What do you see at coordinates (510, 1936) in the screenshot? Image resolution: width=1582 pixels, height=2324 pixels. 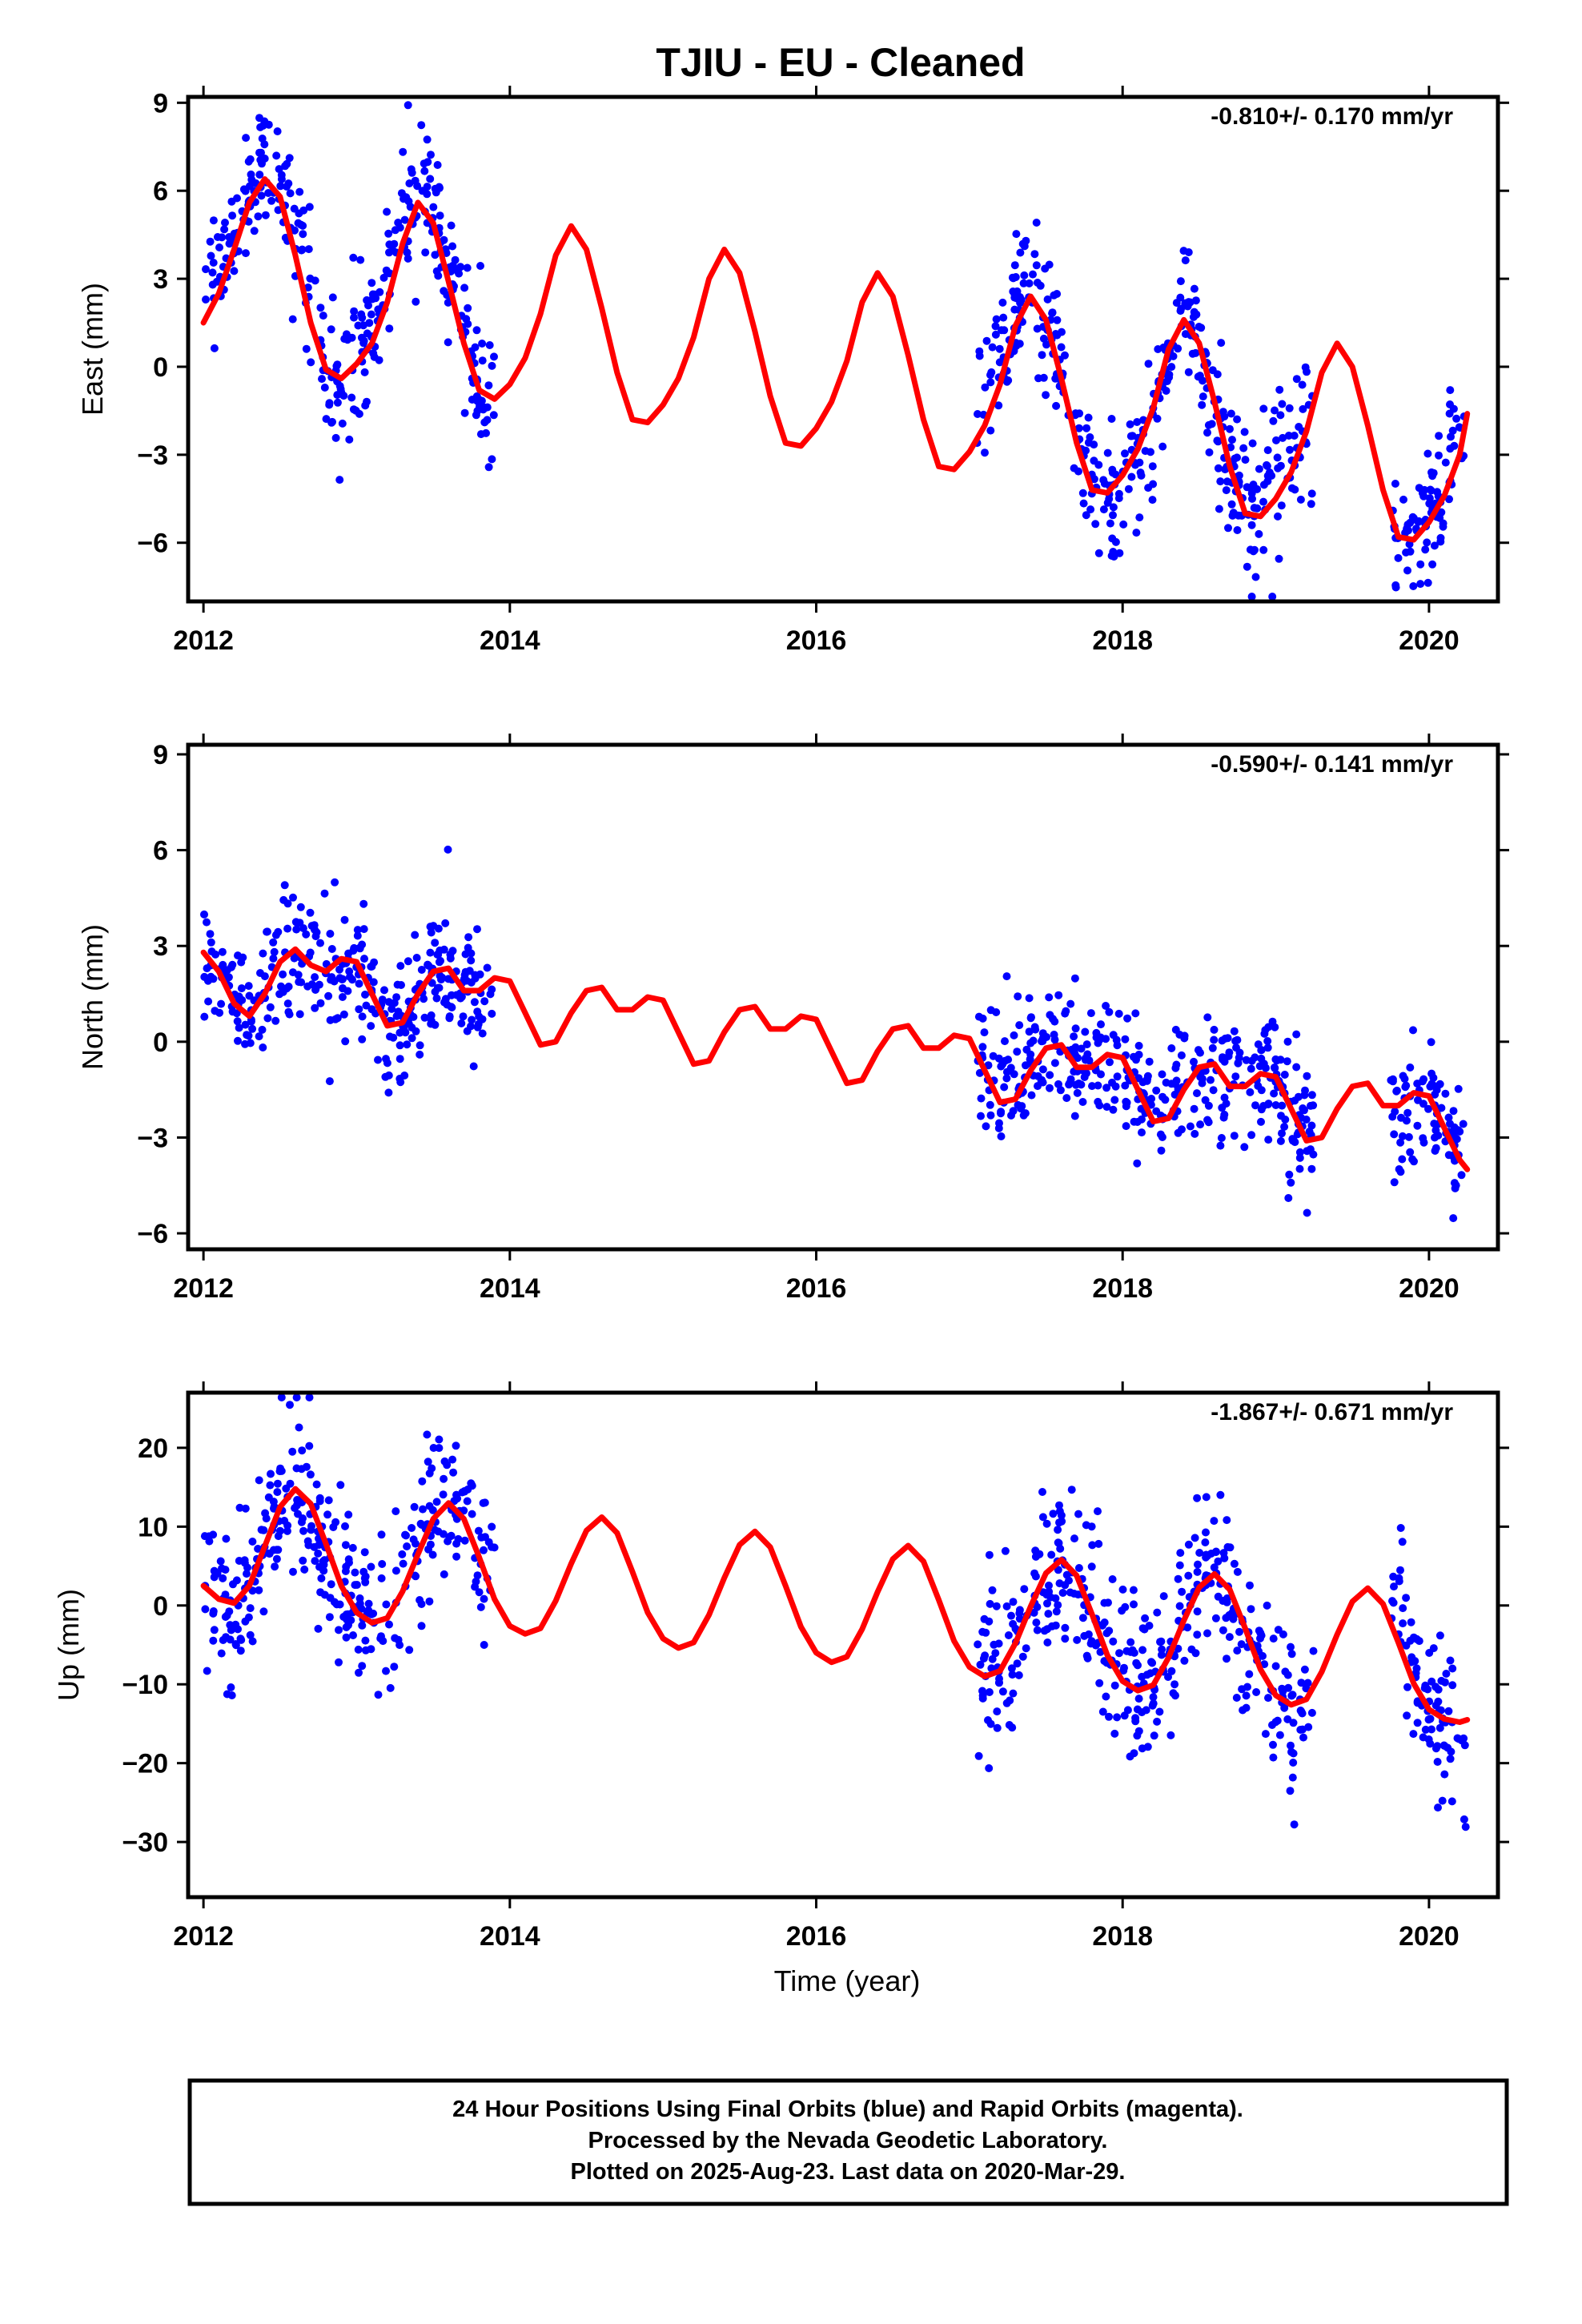 I see `x-tick-label: 2014` at bounding box center [510, 1936].